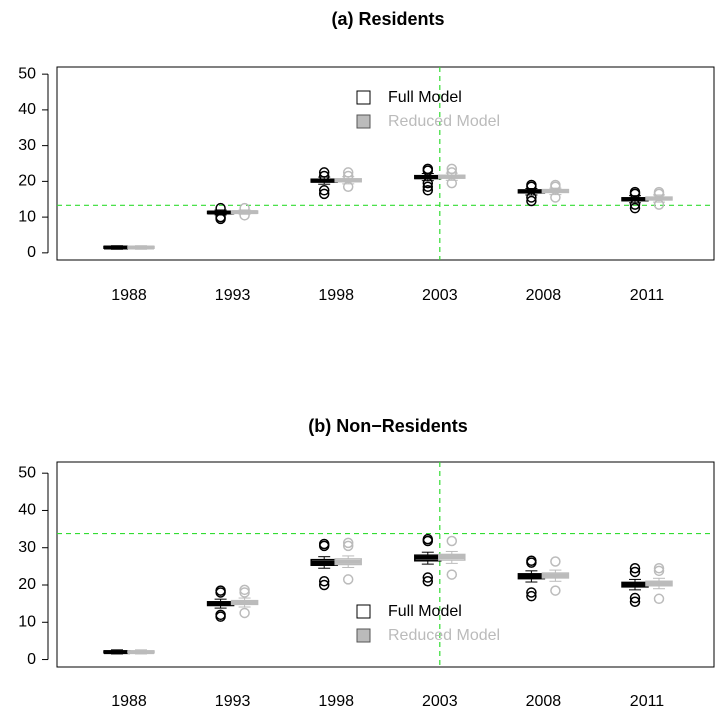 Image resolution: width=717 pixels, height=712 pixels. What do you see at coordinates (388, 426) in the screenshot?
I see `chart-title: (b) Non−Residents` at bounding box center [388, 426].